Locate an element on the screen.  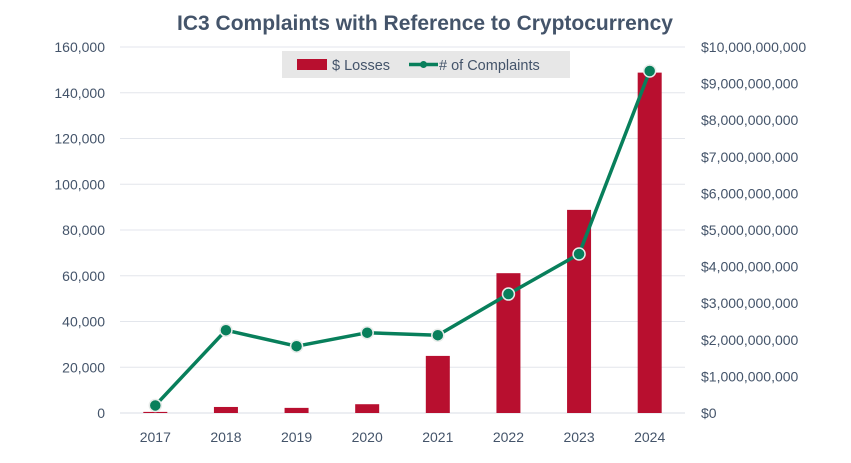
legend: $ Losses # of Complaints is located at coordinates (426, 64).